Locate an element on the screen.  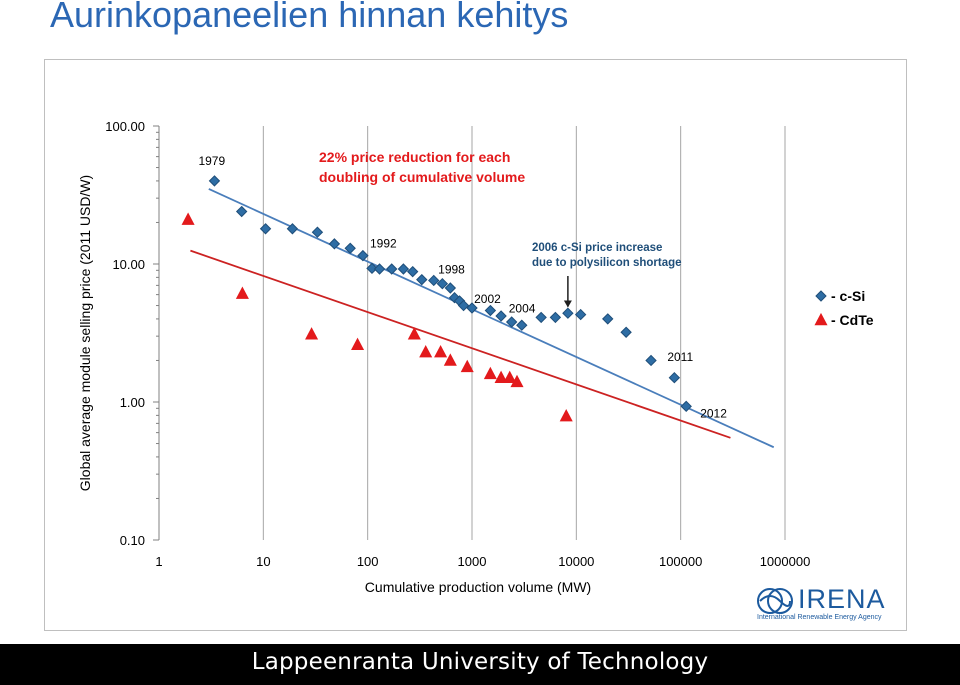
y-tick-label: 10.00 is located at coordinates (128, 264).